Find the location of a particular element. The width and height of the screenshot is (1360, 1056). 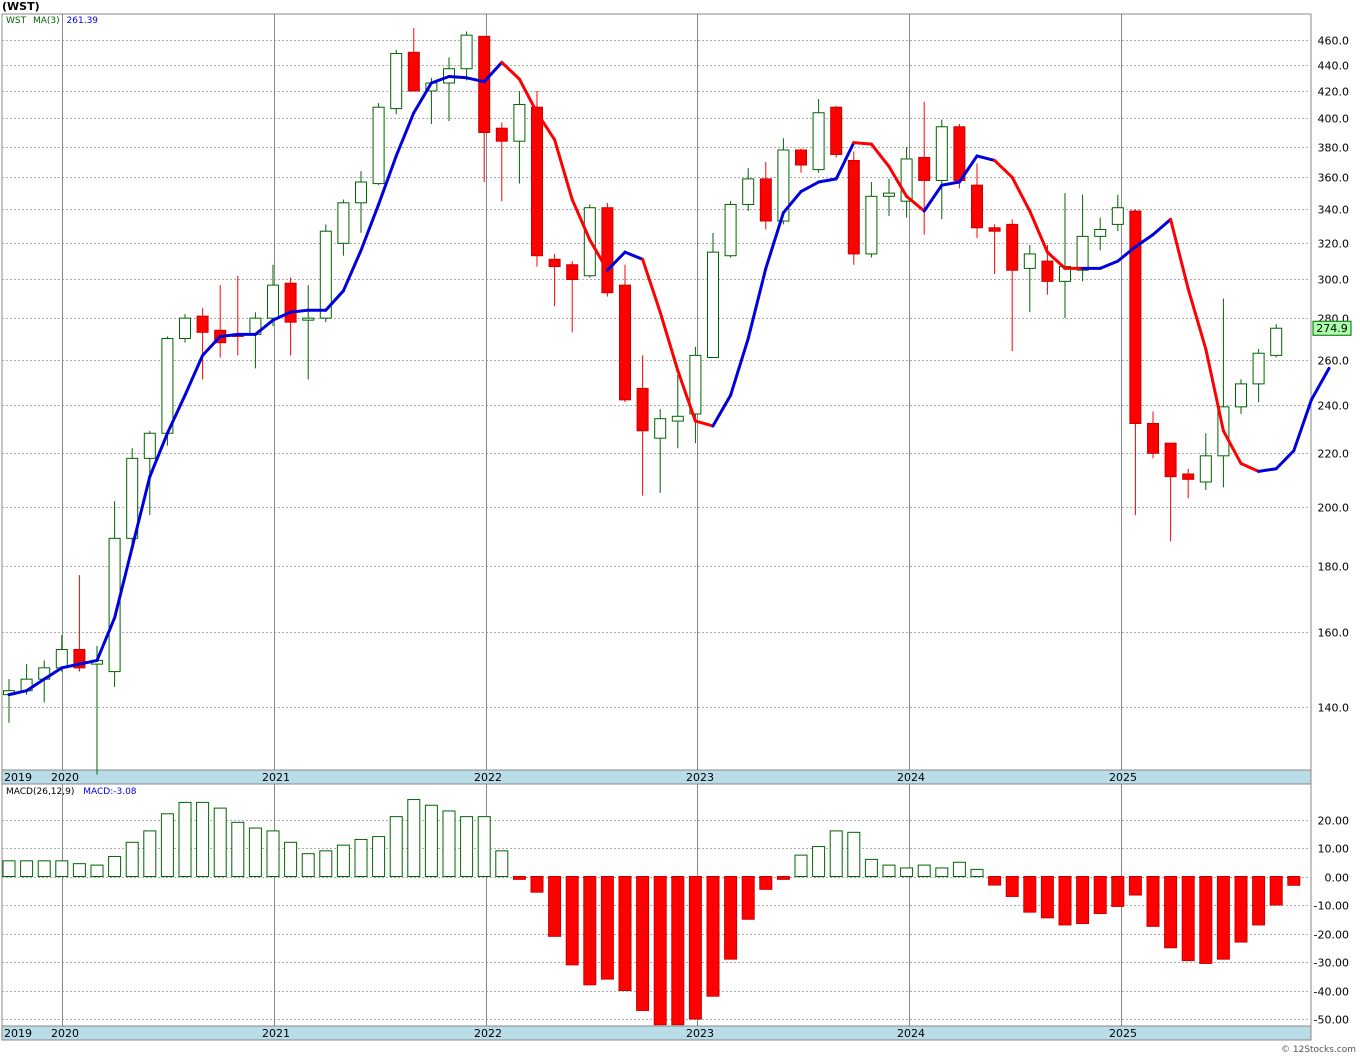

price-legend: WST MA(3) 261.39 is located at coordinates (52, 21).